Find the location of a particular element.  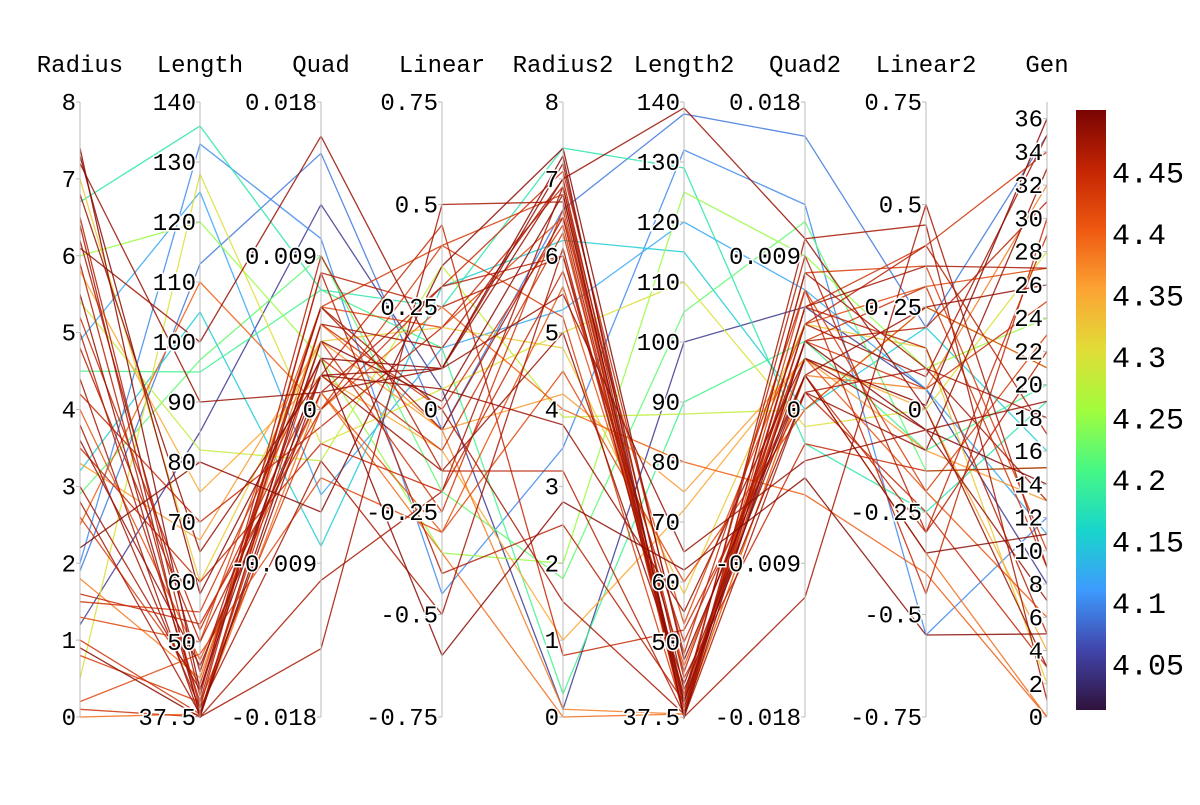

colorbar-tick-label: 4.05 is located at coordinates (1148, 667).